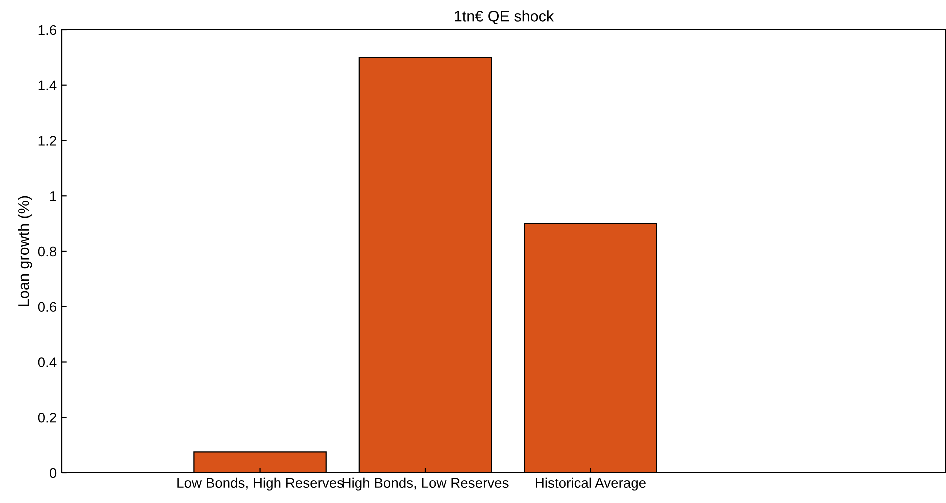  What do you see at coordinates (591, 484) in the screenshot?
I see `x-tick-label: Historical Average` at bounding box center [591, 484].